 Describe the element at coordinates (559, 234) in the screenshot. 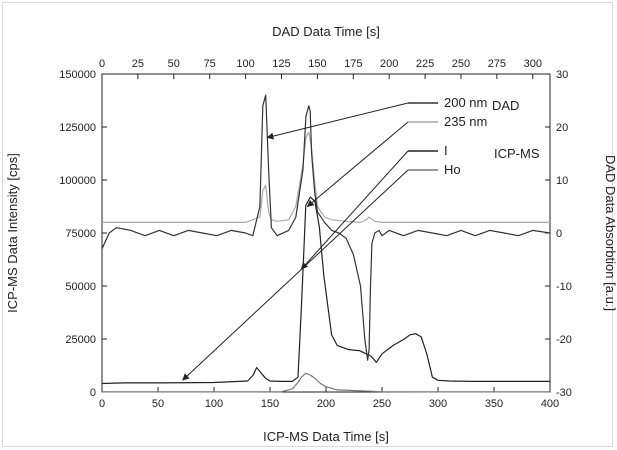

I see `right-axis-tick-label: 0` at that location.